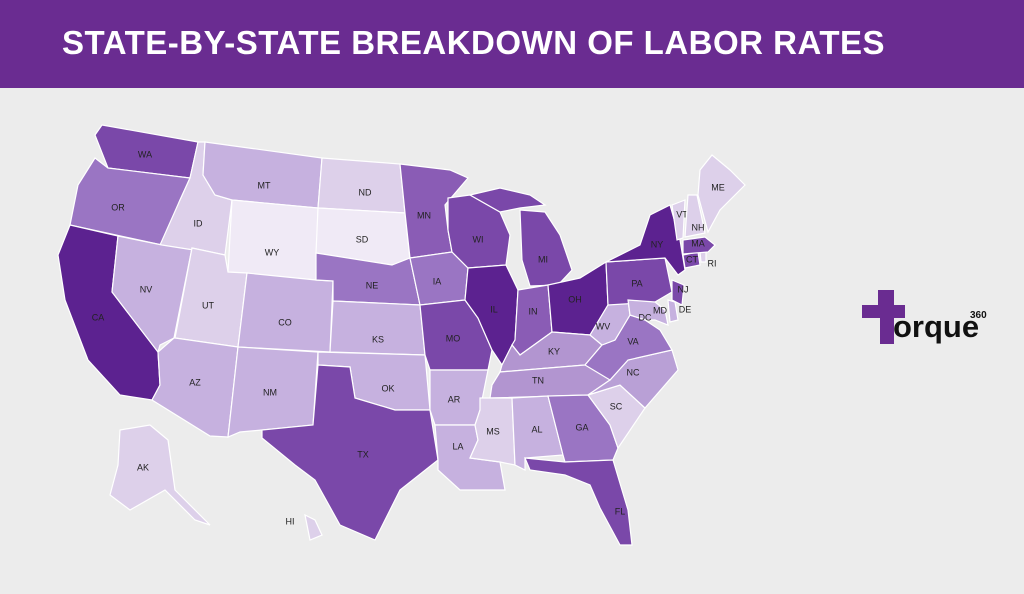 The height and width of the screenshot is (594, 1024). Describe the element at coordinates (145, 154) in the screenshot. I see `state-label: WA` at that location.